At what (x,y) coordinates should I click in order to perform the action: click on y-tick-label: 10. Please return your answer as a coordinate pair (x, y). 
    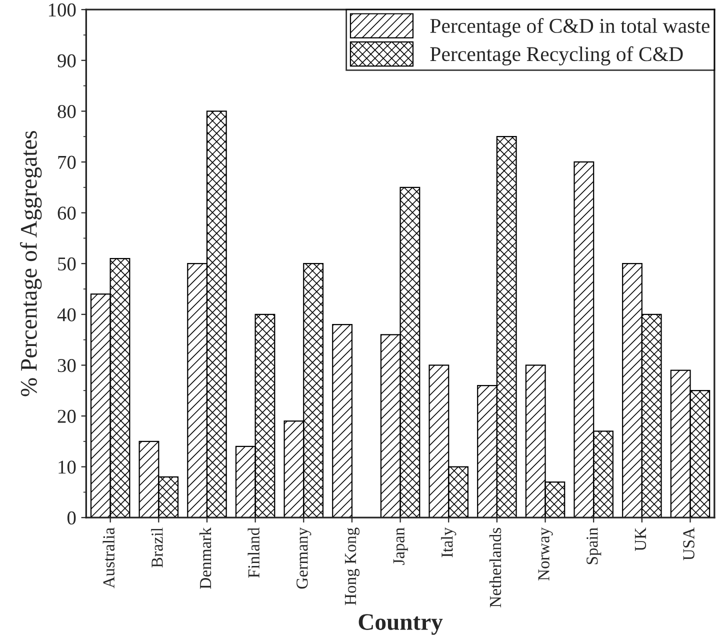
    Looking at the image, I should click on (67, 467).